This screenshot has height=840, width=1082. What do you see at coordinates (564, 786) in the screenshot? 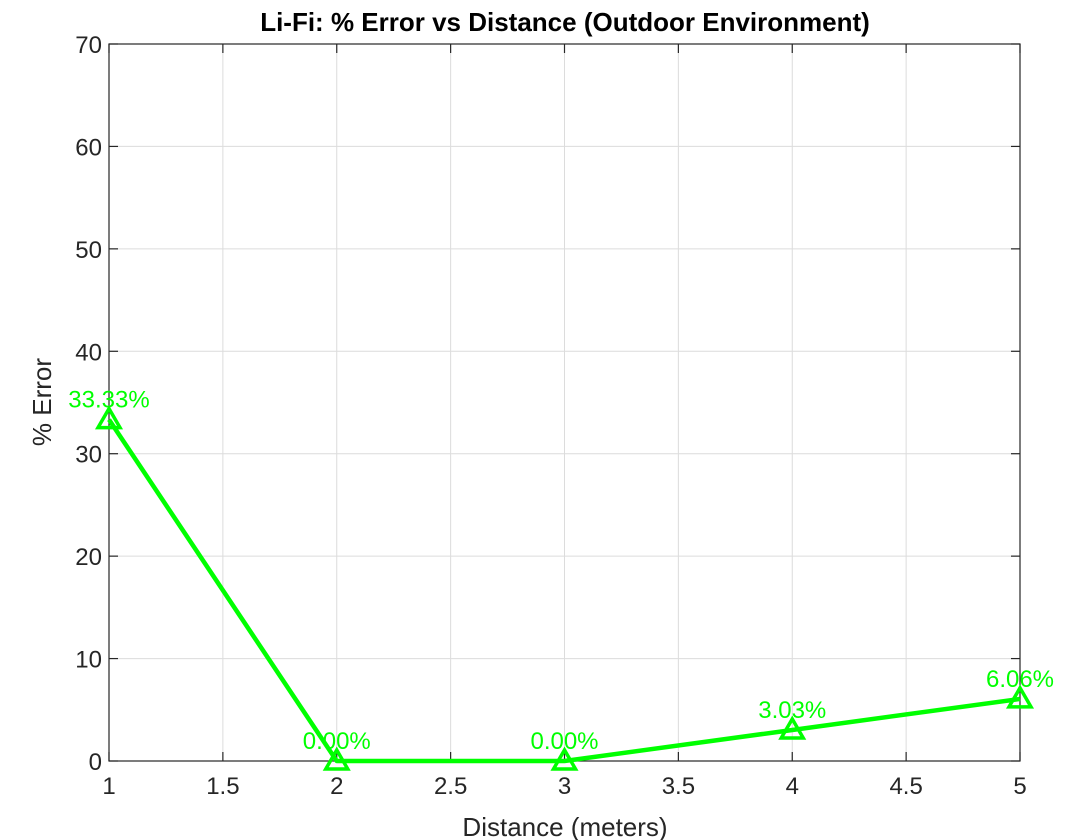
I see `x-tick-label: 3` at bounding box center [564, 786].